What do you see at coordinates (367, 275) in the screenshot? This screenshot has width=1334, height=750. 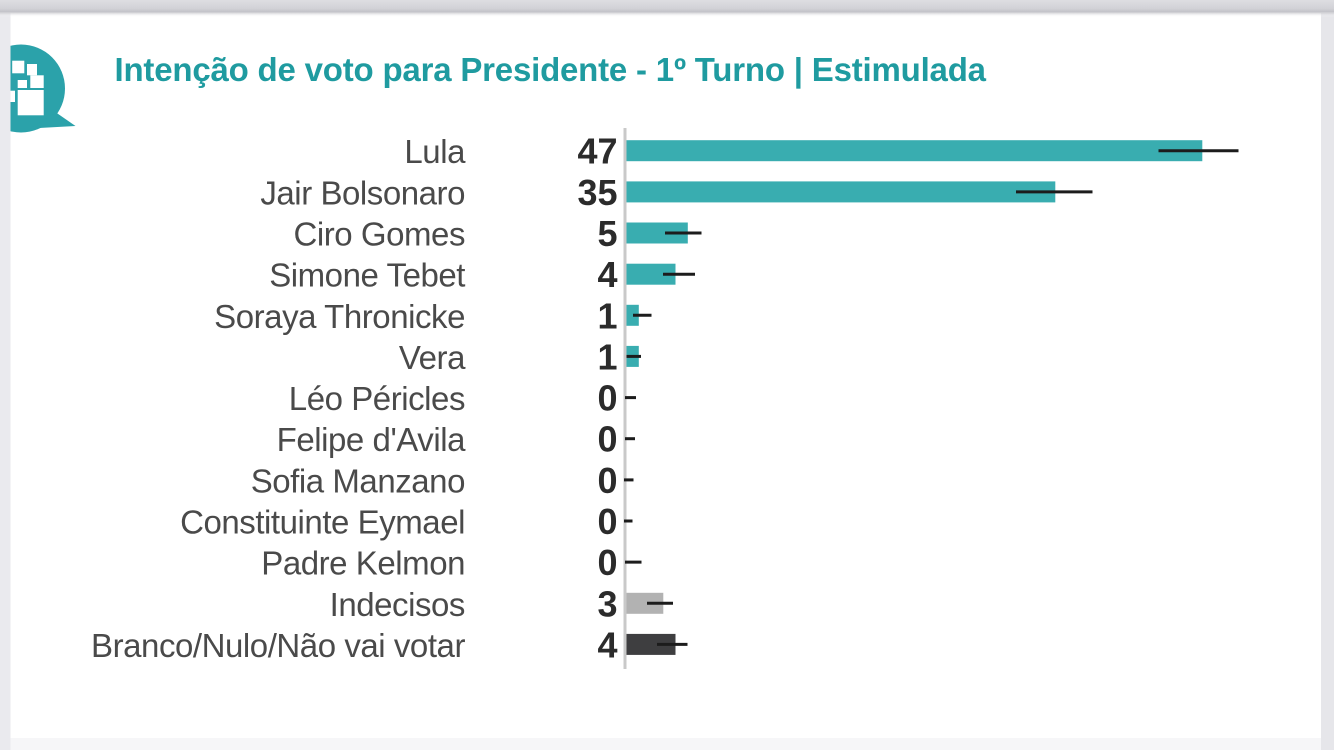 I see `svg-text: Simone Tebet` at bounding box center [367, 275].